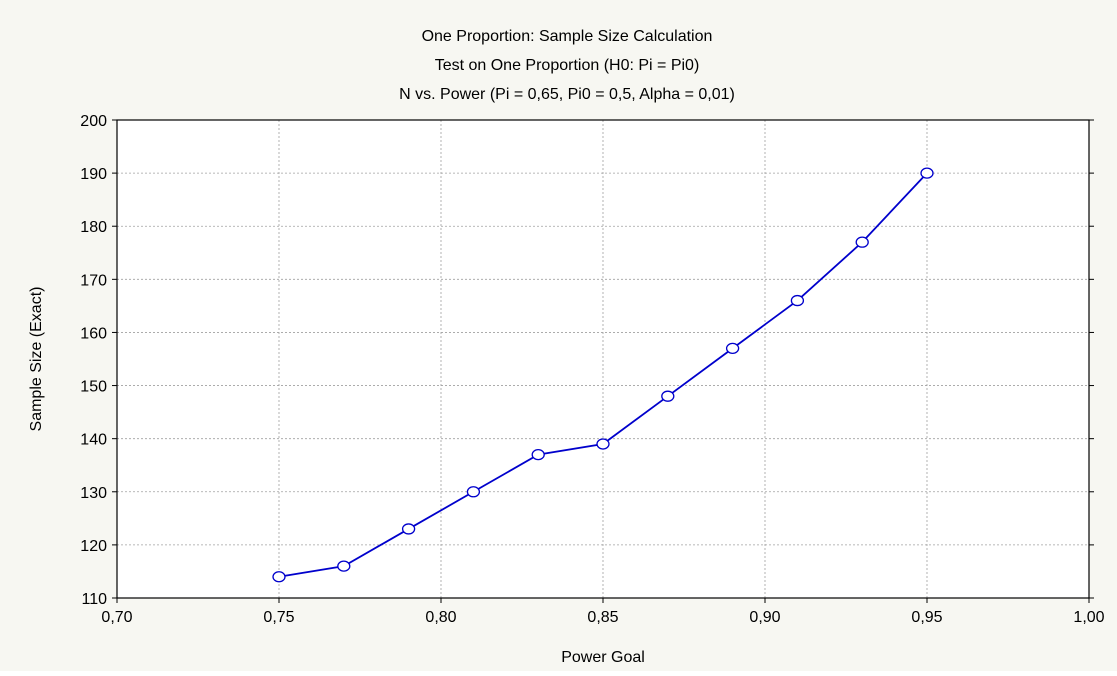  What do you see at coordinates (93, 493) in the screenshot?
I see `y-tick-label: 130` at bounding box center [93, 493].